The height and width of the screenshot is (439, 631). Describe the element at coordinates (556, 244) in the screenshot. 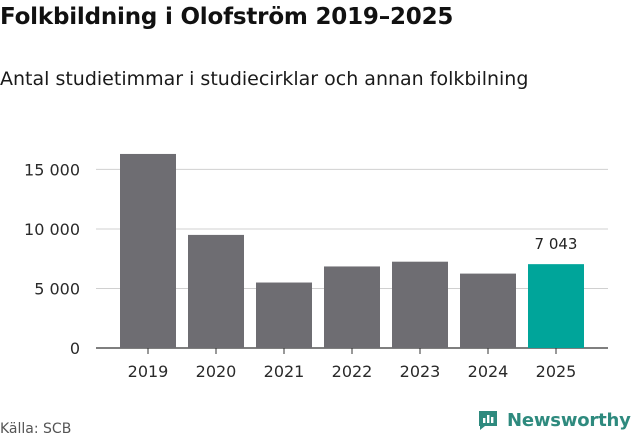

I see `data-label: 7 043` at that location.